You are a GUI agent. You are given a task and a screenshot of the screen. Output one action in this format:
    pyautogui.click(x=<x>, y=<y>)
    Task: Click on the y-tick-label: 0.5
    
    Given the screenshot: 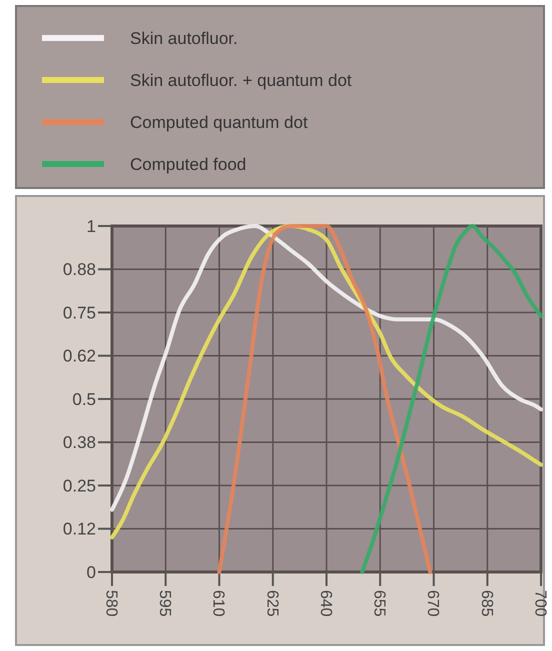 What is the action you would take?
    pyautogui.click(x=84, y=399)
    